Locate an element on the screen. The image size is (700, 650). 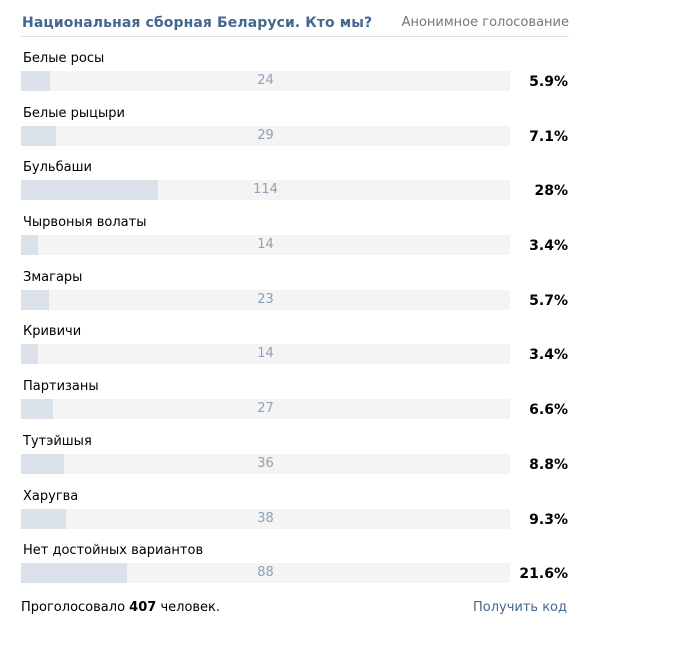
poll-option-label: Белые рыцыри is located at coordinates (74, 113).